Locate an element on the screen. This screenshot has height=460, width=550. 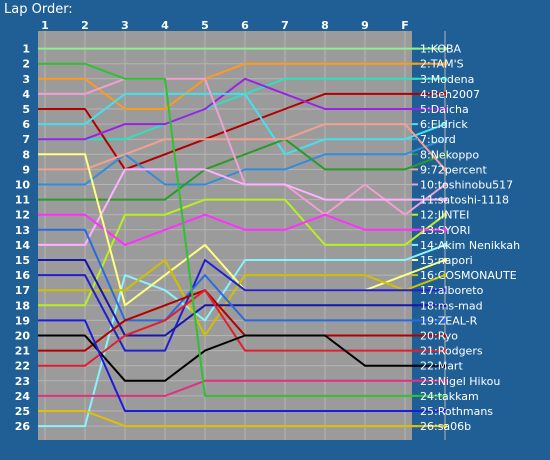
legend-entry: 8:Nekoppo is located at coordinates (449, 154).